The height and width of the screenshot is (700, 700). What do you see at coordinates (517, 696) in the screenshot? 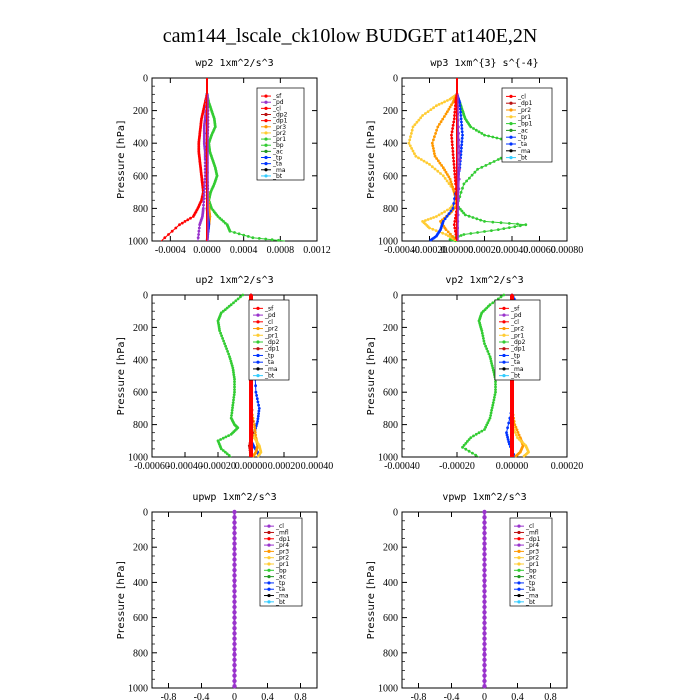
I see `x-tick-label: 0.4` at bounding box center [517, 696].